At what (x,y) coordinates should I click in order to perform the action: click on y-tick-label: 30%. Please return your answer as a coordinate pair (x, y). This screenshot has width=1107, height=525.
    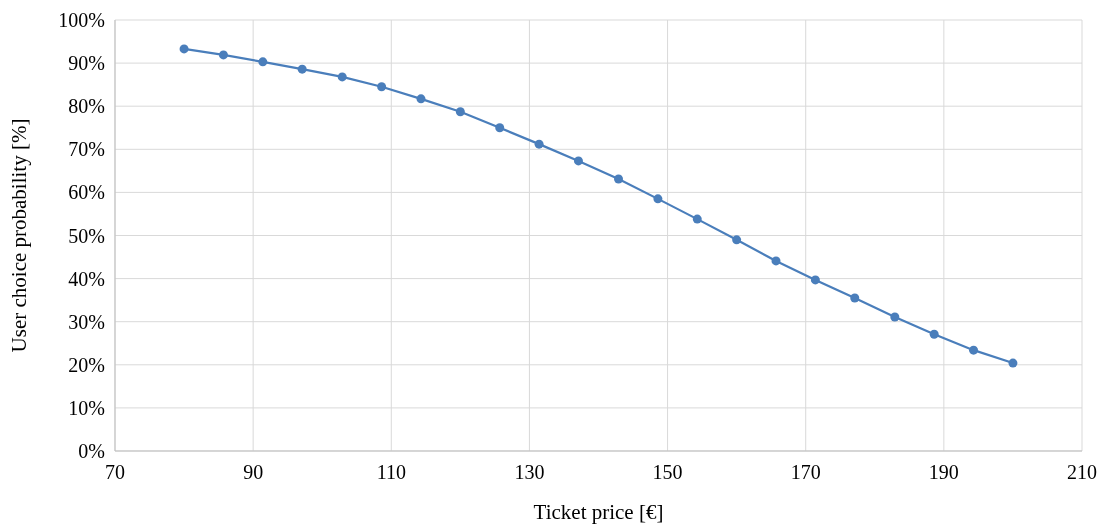
    Looking at the image, I should click on (86, 321).